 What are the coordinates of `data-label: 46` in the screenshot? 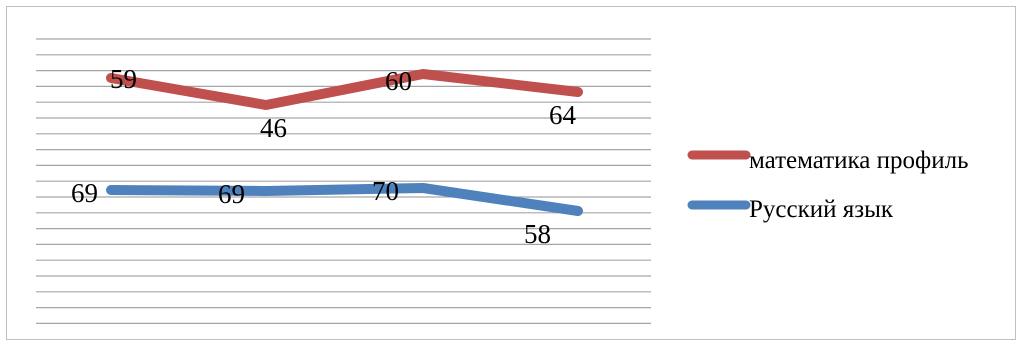 It's located at (273, 128).